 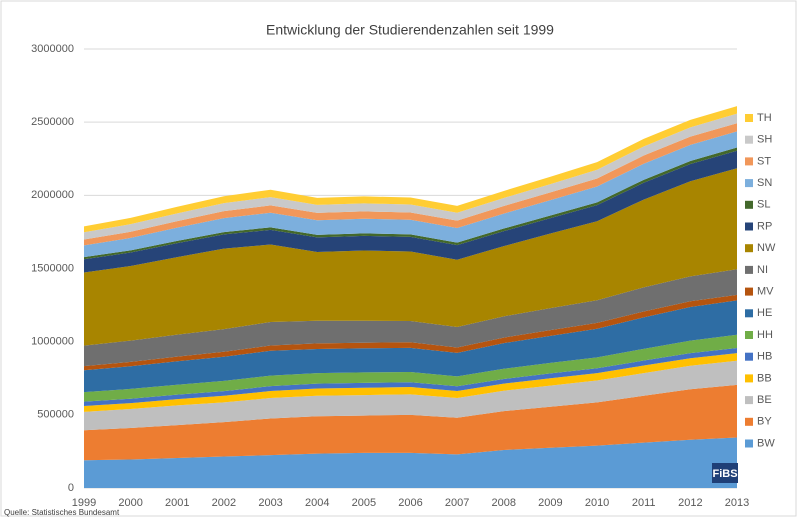 What do you see at coordinates (764, 313) in the screenshot?
I see `legend-label: HE` at bounding box center [764, 313].